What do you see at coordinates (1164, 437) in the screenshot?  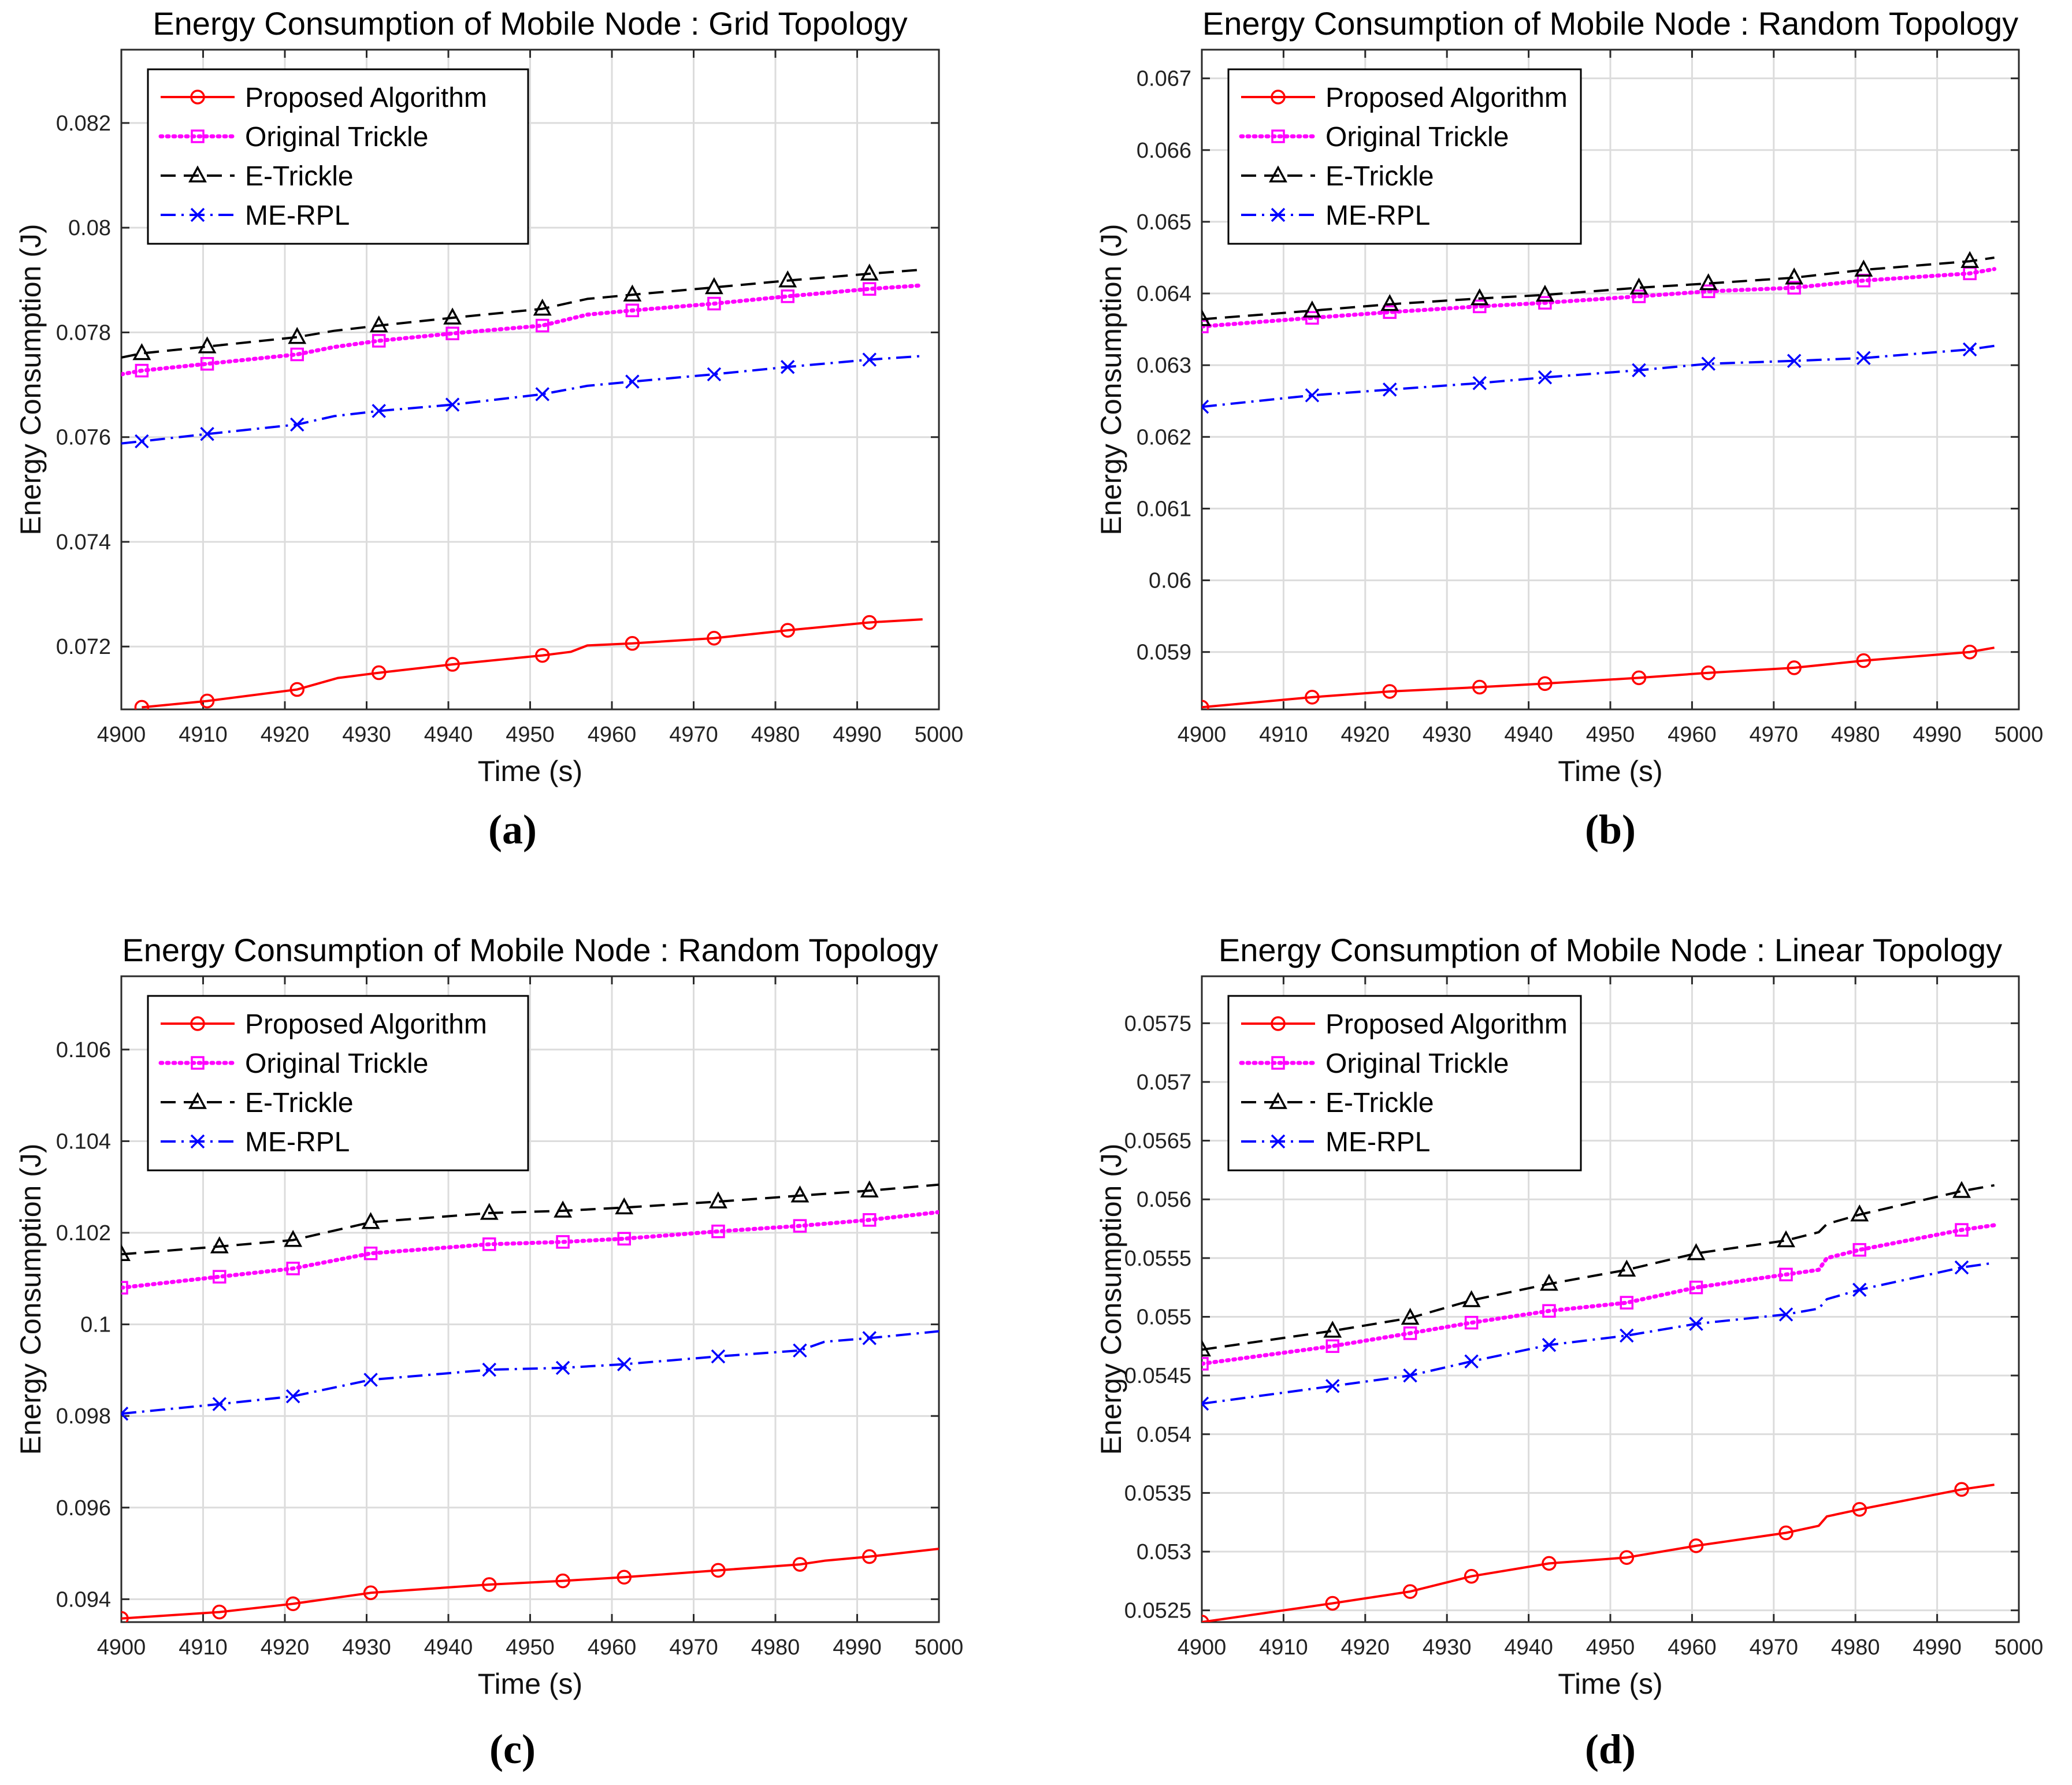 I see `y-tick-label: 0.062` at bounding box center [1164, 437].